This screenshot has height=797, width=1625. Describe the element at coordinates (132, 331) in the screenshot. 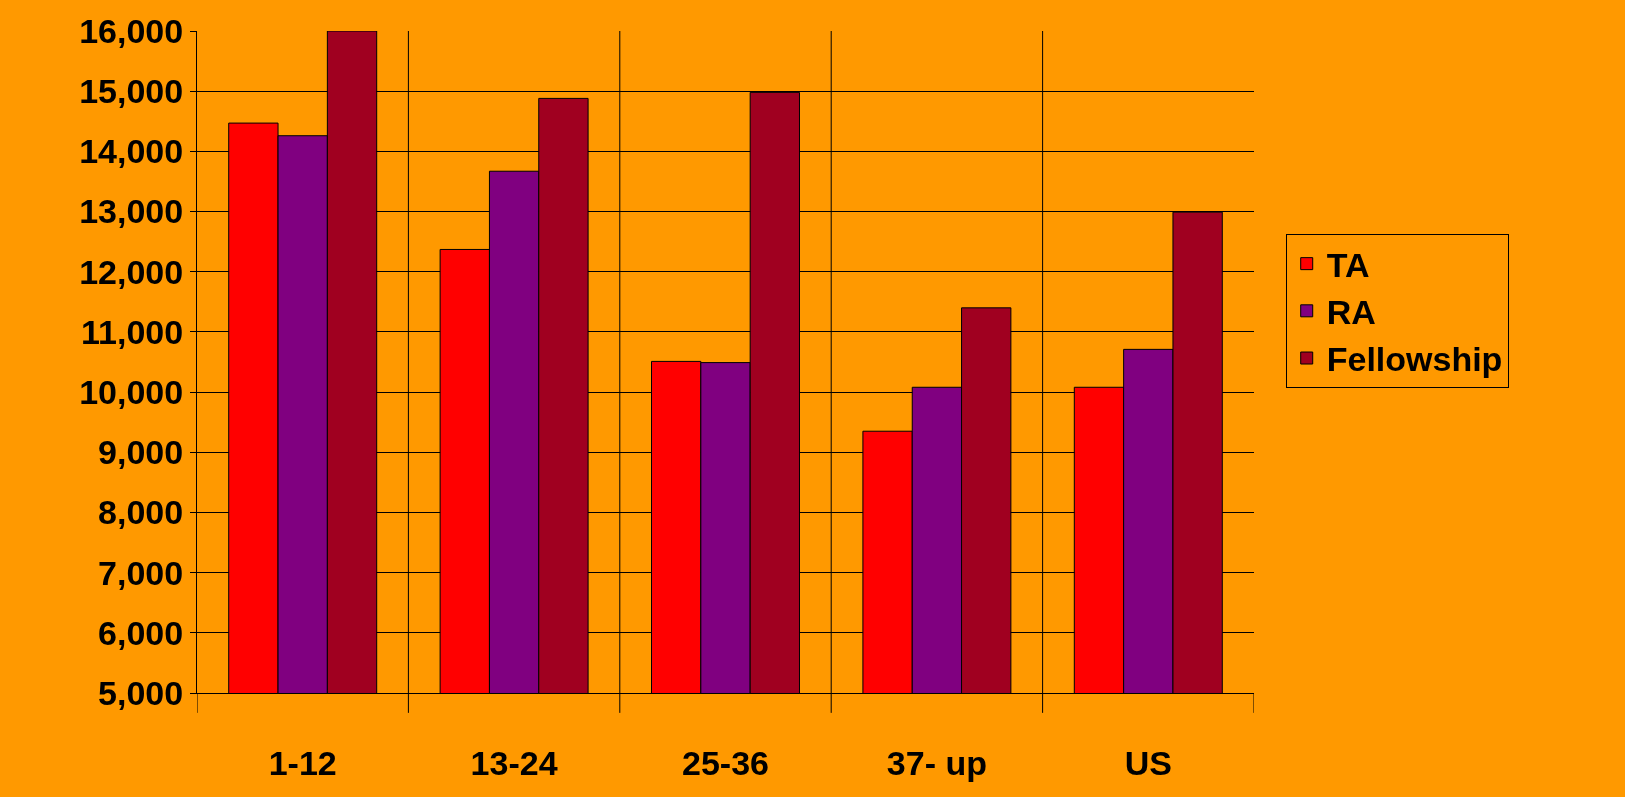

I see `y-tick-label: 11,000` at that location.